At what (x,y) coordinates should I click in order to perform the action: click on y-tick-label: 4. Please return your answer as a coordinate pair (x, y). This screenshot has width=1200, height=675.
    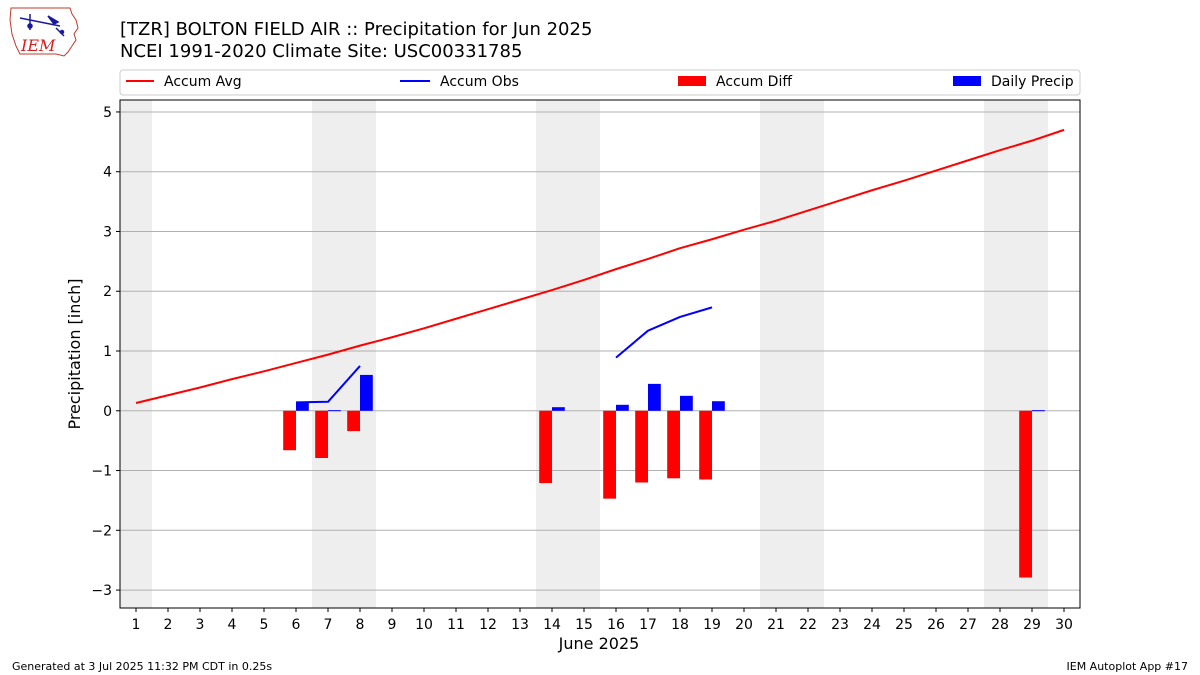
    Looking at the image, I should click on (107, 173).